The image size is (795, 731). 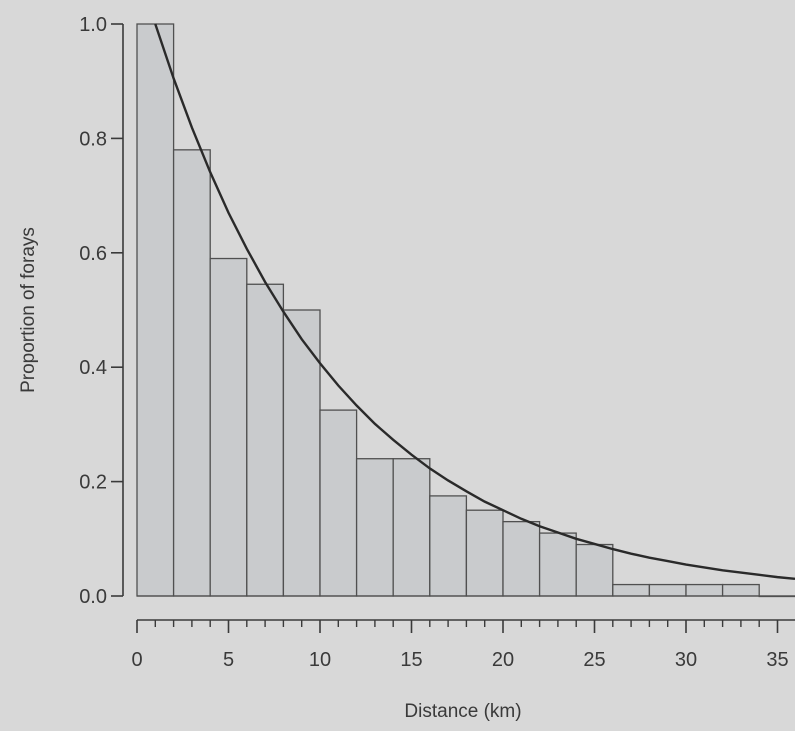 What do you see at coordinates (228, 660) in the screenshot?
I see `x-tick-label-1: 5` at bounding box center [228, 660].